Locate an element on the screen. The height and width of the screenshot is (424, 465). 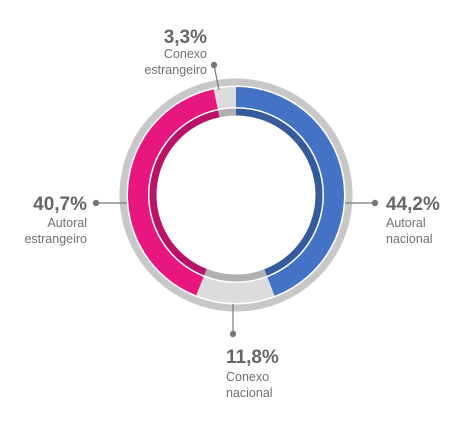
slice-percent-3: 3,3% is located at coordinates (185, 37).